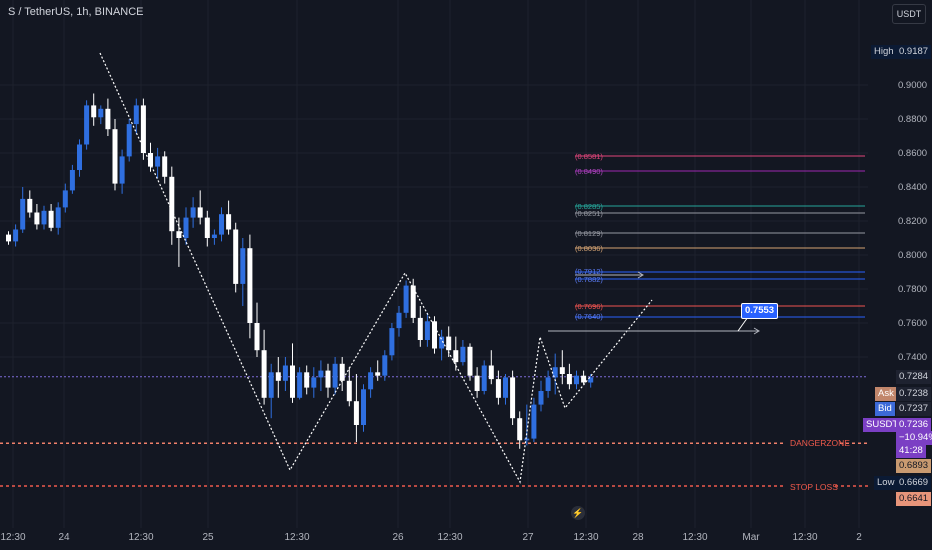 The height and width of the screenshot is (550, 932). What do you see at coordinates (528, 537) in the screenshot?
I see `x-tick: 27` at bounding box center [528, 537].